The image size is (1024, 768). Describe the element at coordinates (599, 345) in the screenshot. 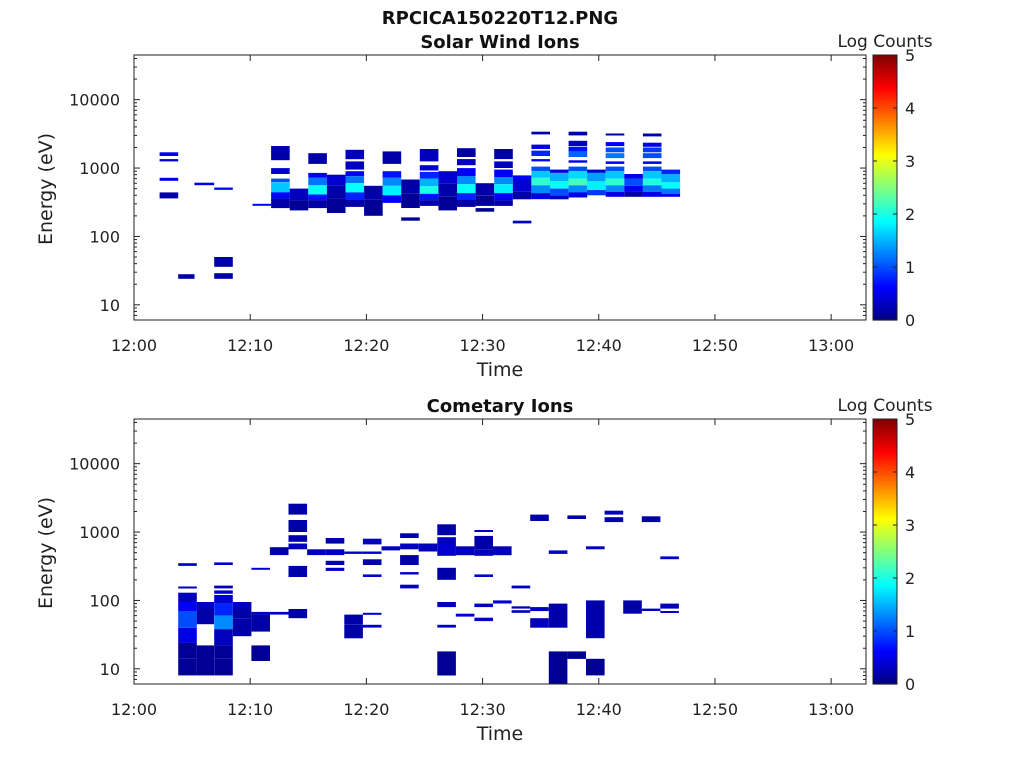

I see `x-tick-label: 12:40` at that location.